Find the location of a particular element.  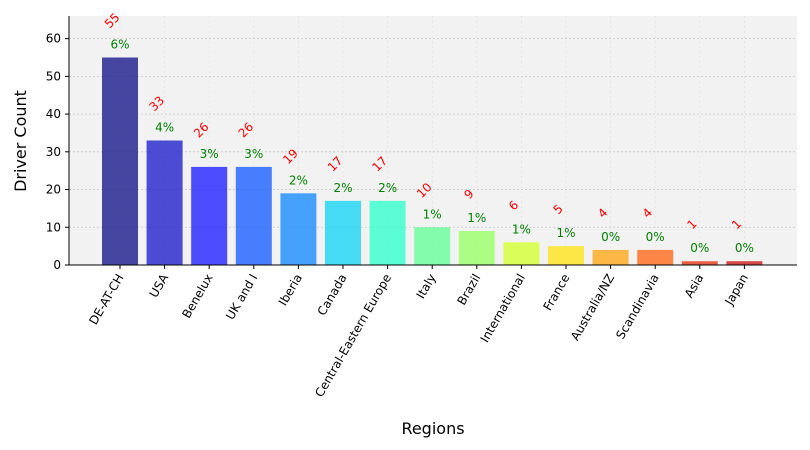

x-tick-label: Italy is located at coordinates (426, 287).